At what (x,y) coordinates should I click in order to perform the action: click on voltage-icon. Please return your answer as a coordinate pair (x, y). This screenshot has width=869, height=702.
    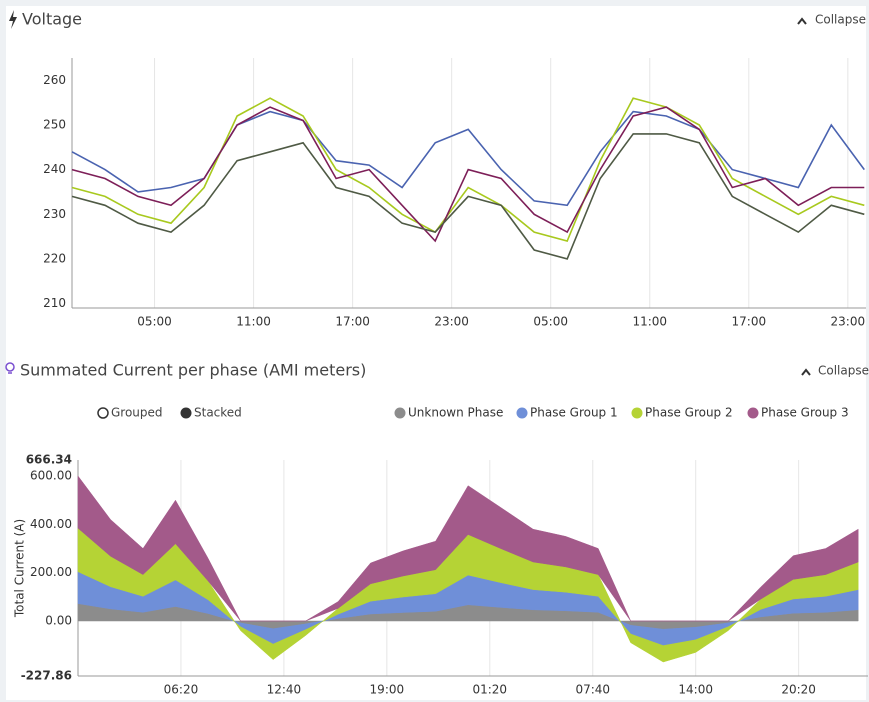
    Looking at the image, I should click on (13, 19).